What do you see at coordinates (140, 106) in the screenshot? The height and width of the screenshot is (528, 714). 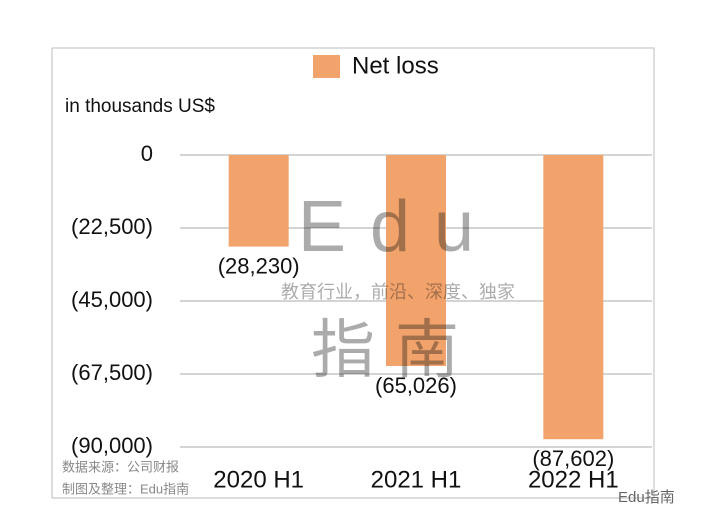 I see `unit-label: in thousands US$` at bounding box center [140, 106].